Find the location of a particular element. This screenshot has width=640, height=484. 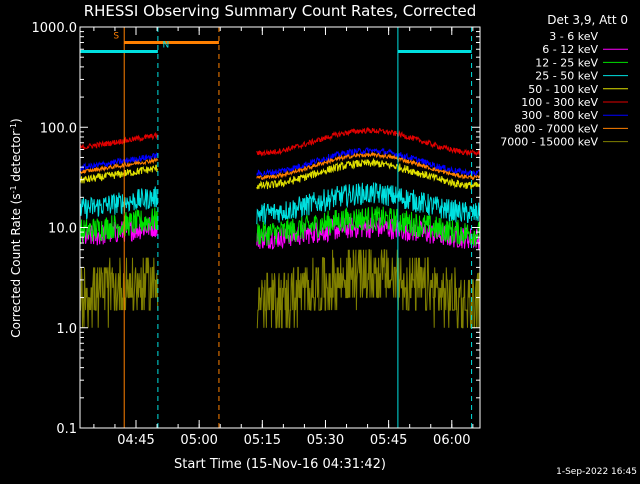

flag-label-S: S is located at coordinates (116, 37).